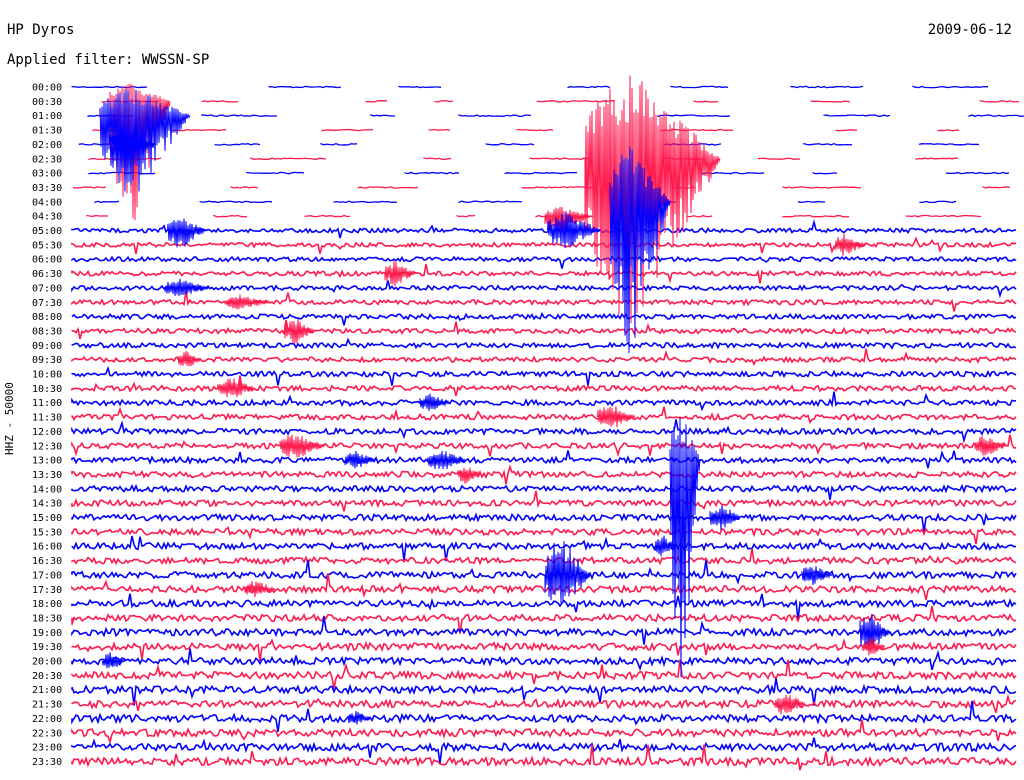  Describe the element at coordinates (47, 375) in the screenshot. I see `row-label: 10:00` at that location.